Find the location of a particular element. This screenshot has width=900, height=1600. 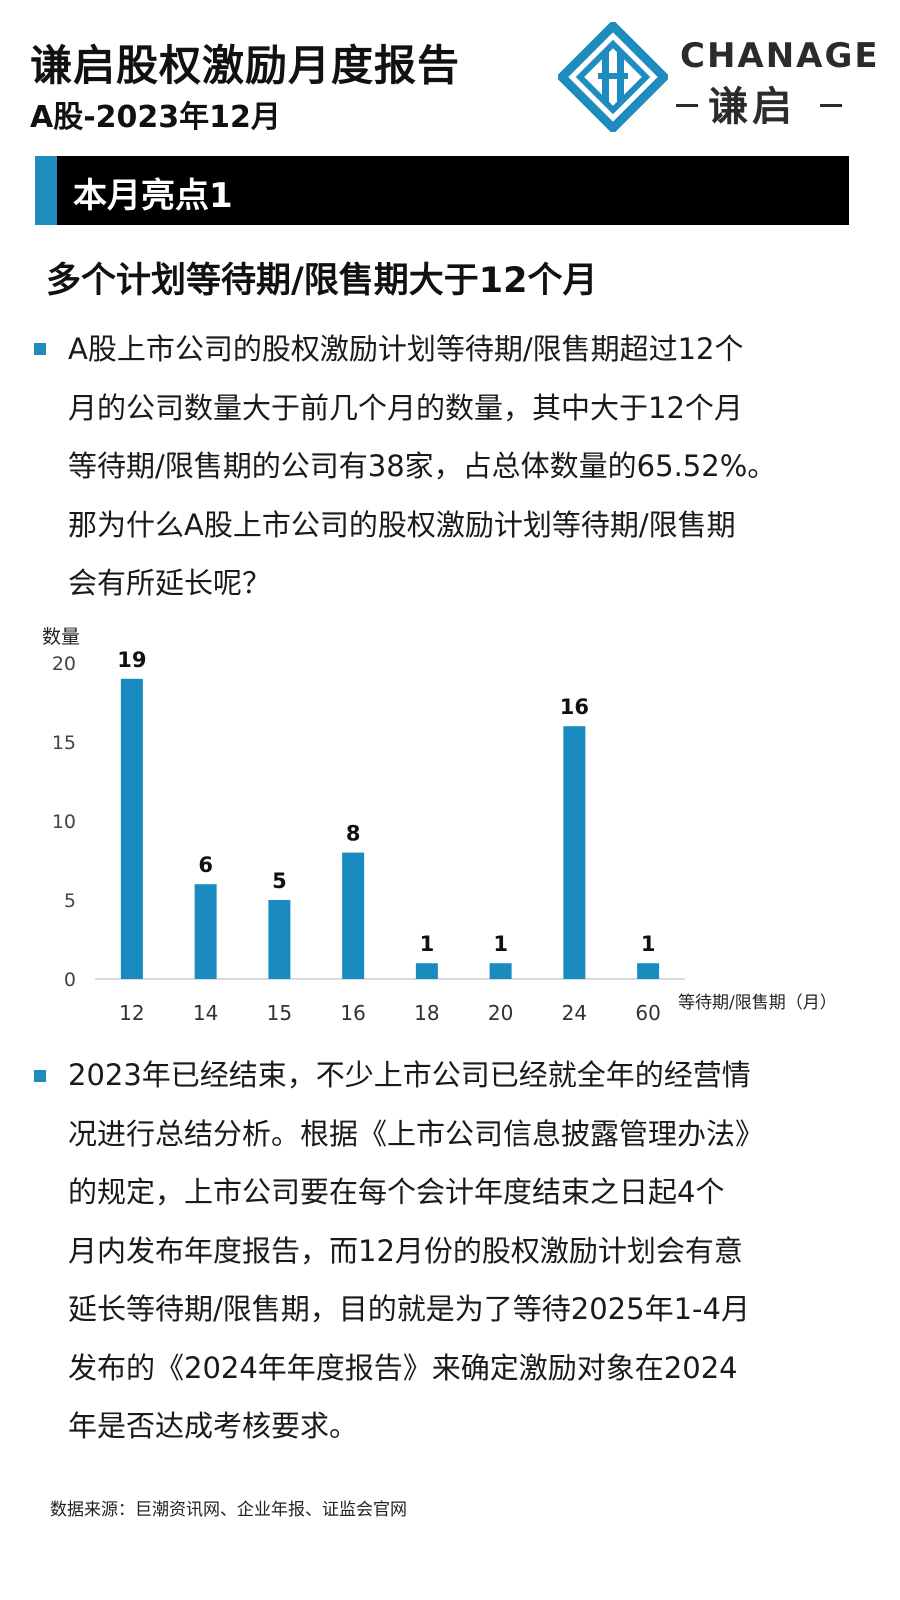

y-tick-label: 10 is located at coordinates (64, 822).